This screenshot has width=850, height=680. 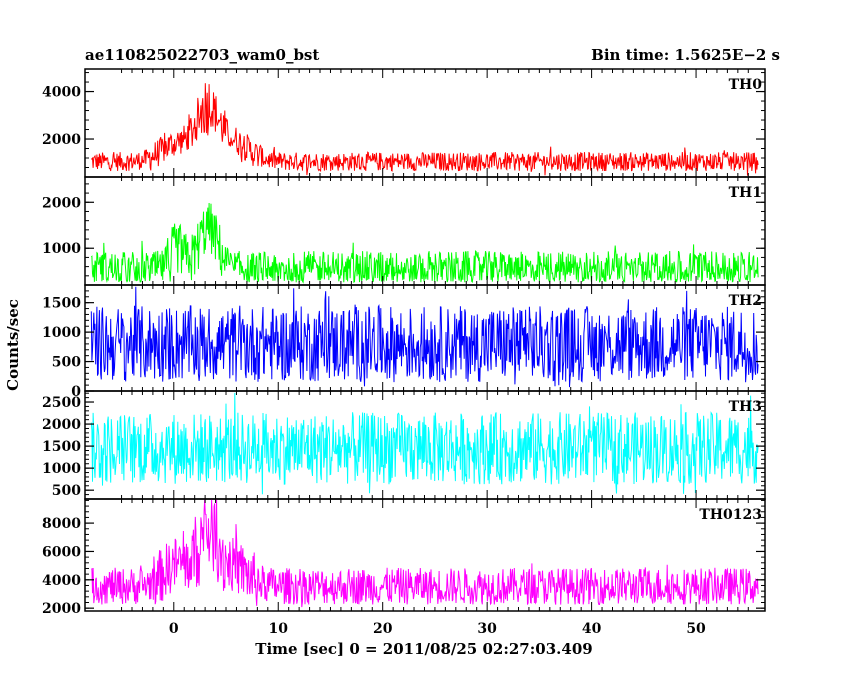 What do you see at coordinates (745, 193) in the screenshot?
I see `panel-label-th1: TH1` at bounding box center [745, 193].